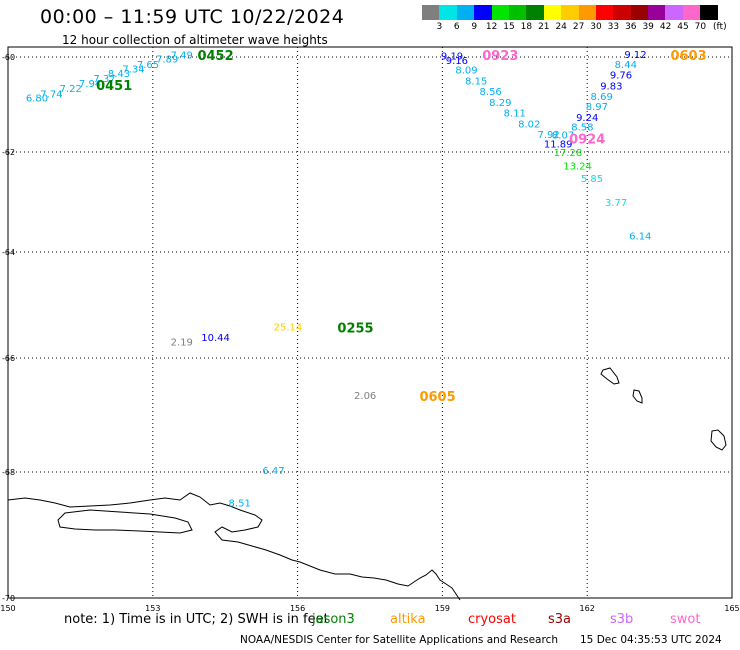  What do you see at coordinates (297, 608) in the screenshot?
I see `lon-tick-label: 156` at bounding box center [297, 608].